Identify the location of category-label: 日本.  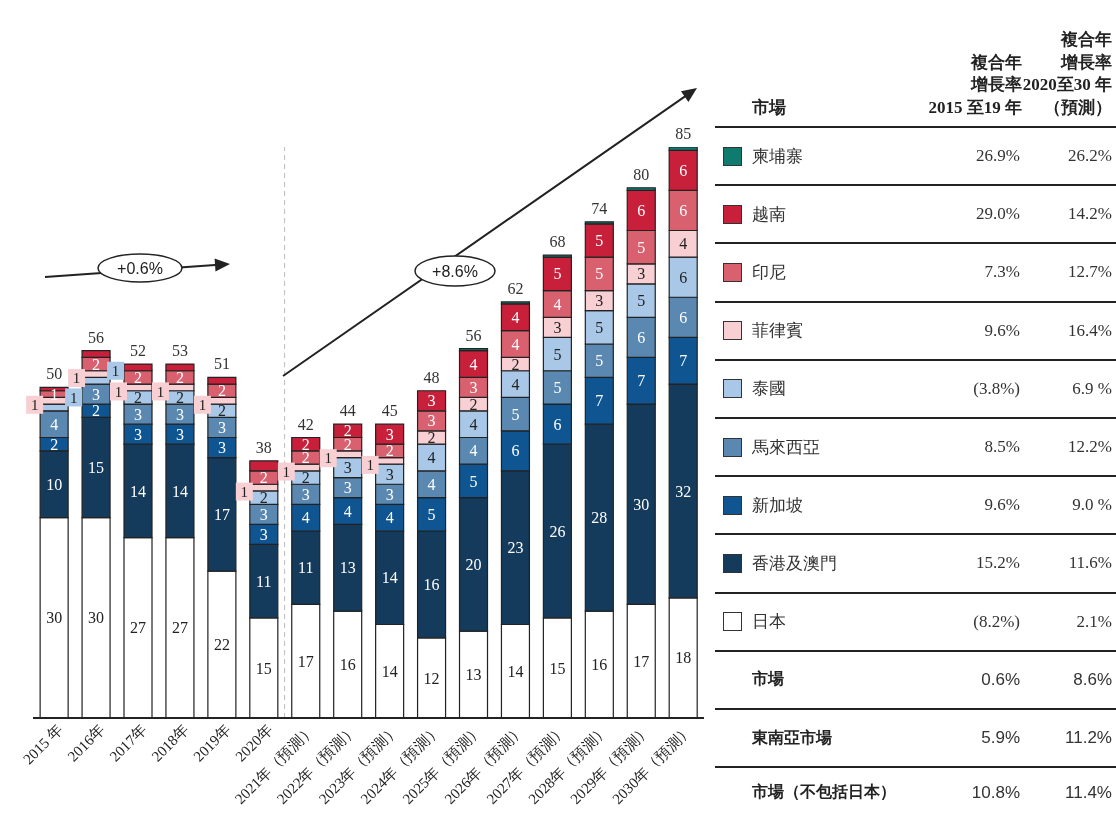
(769, 622).